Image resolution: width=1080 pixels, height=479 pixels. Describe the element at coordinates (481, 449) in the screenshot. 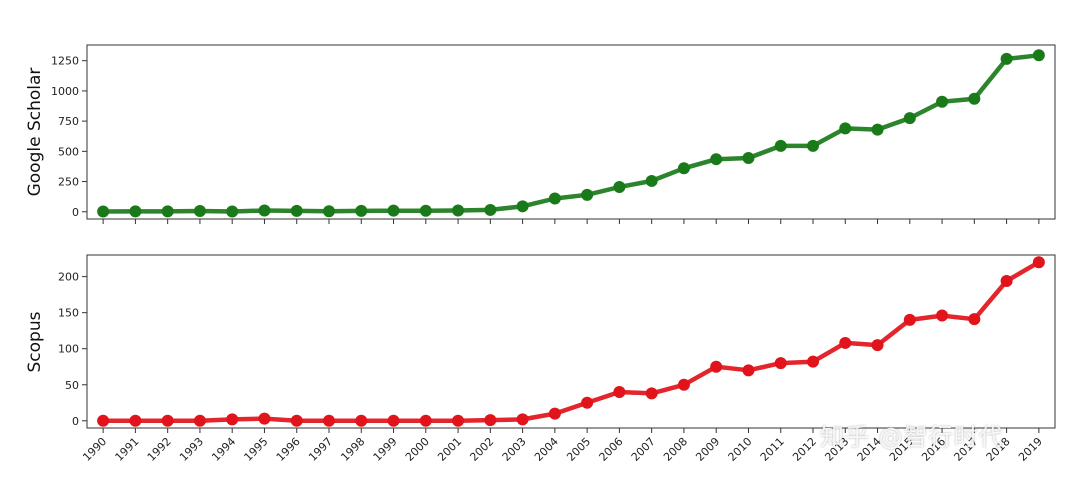

I see `x-tick-label: 2002` at that location.